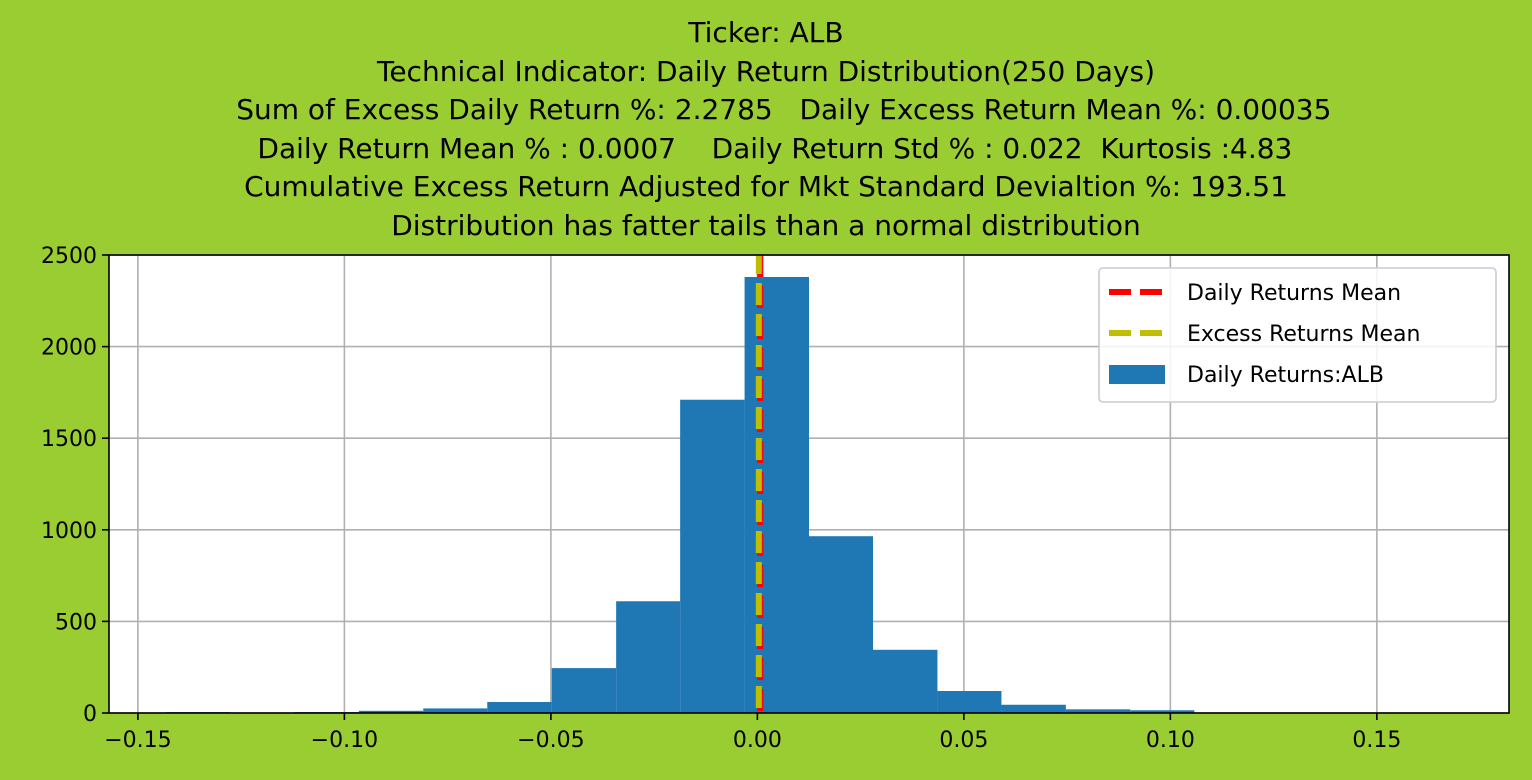  Describe the element at coordinates (1376, 740) in the screenshot. I see `x-tick-label: 0.15` at that location.